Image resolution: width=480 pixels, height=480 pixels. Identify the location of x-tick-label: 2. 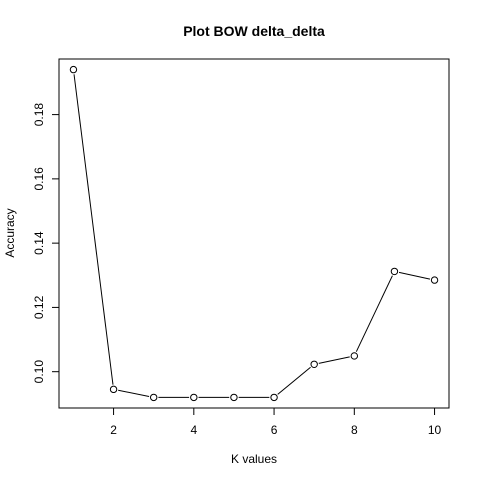
(113, 430).